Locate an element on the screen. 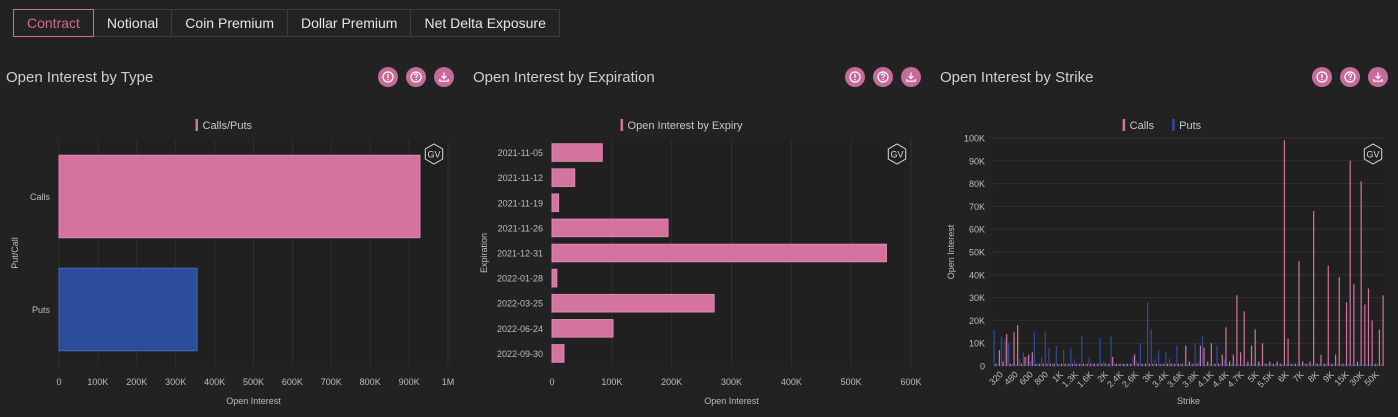 This screenshot has width=1398, height=417. y-tick-label: 2021-11-26 is located at coordinates (520, 228).